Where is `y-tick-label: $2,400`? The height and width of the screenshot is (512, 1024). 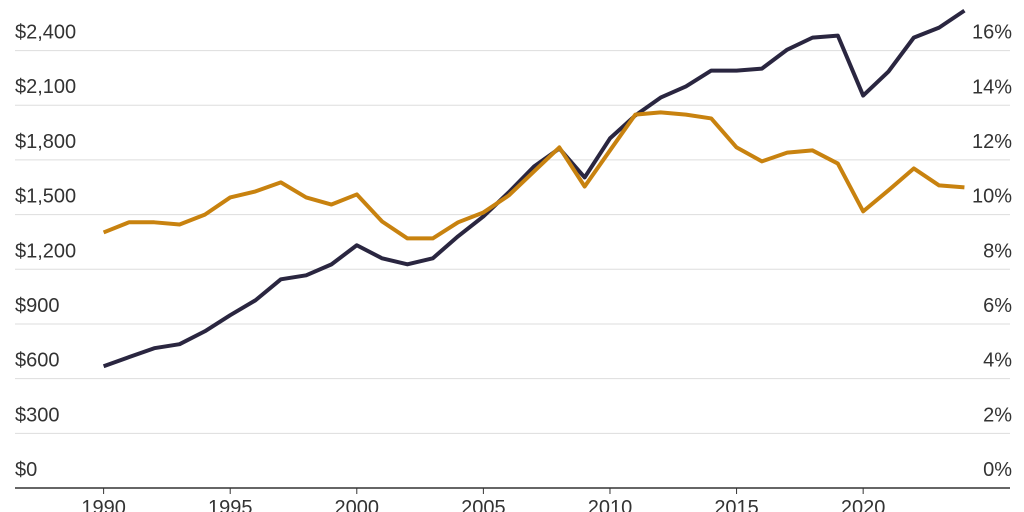
y-tick-label: $2,400 is located at coordinates (45, 33).